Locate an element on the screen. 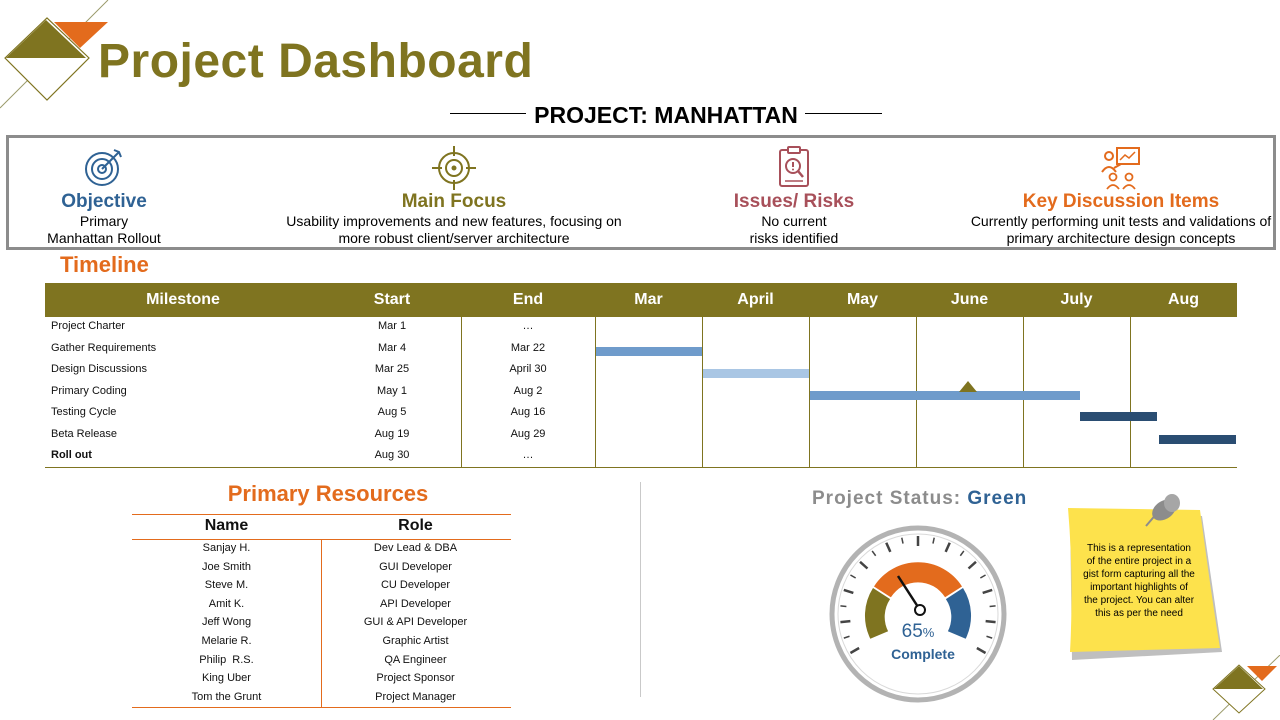 The height and width of the screenshot is (720, 1280). table-row: Tom the Grunt Project Manager is located at coordinates (321, 697).